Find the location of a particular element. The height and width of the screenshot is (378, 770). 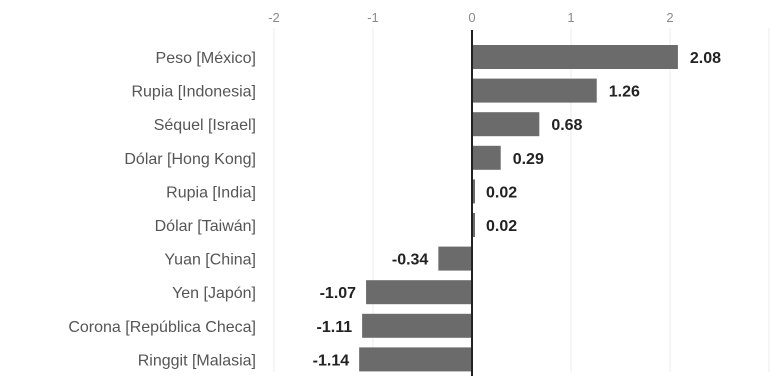

category-label: Dólar [Hong Kong] is located at coordinates (190, 159).